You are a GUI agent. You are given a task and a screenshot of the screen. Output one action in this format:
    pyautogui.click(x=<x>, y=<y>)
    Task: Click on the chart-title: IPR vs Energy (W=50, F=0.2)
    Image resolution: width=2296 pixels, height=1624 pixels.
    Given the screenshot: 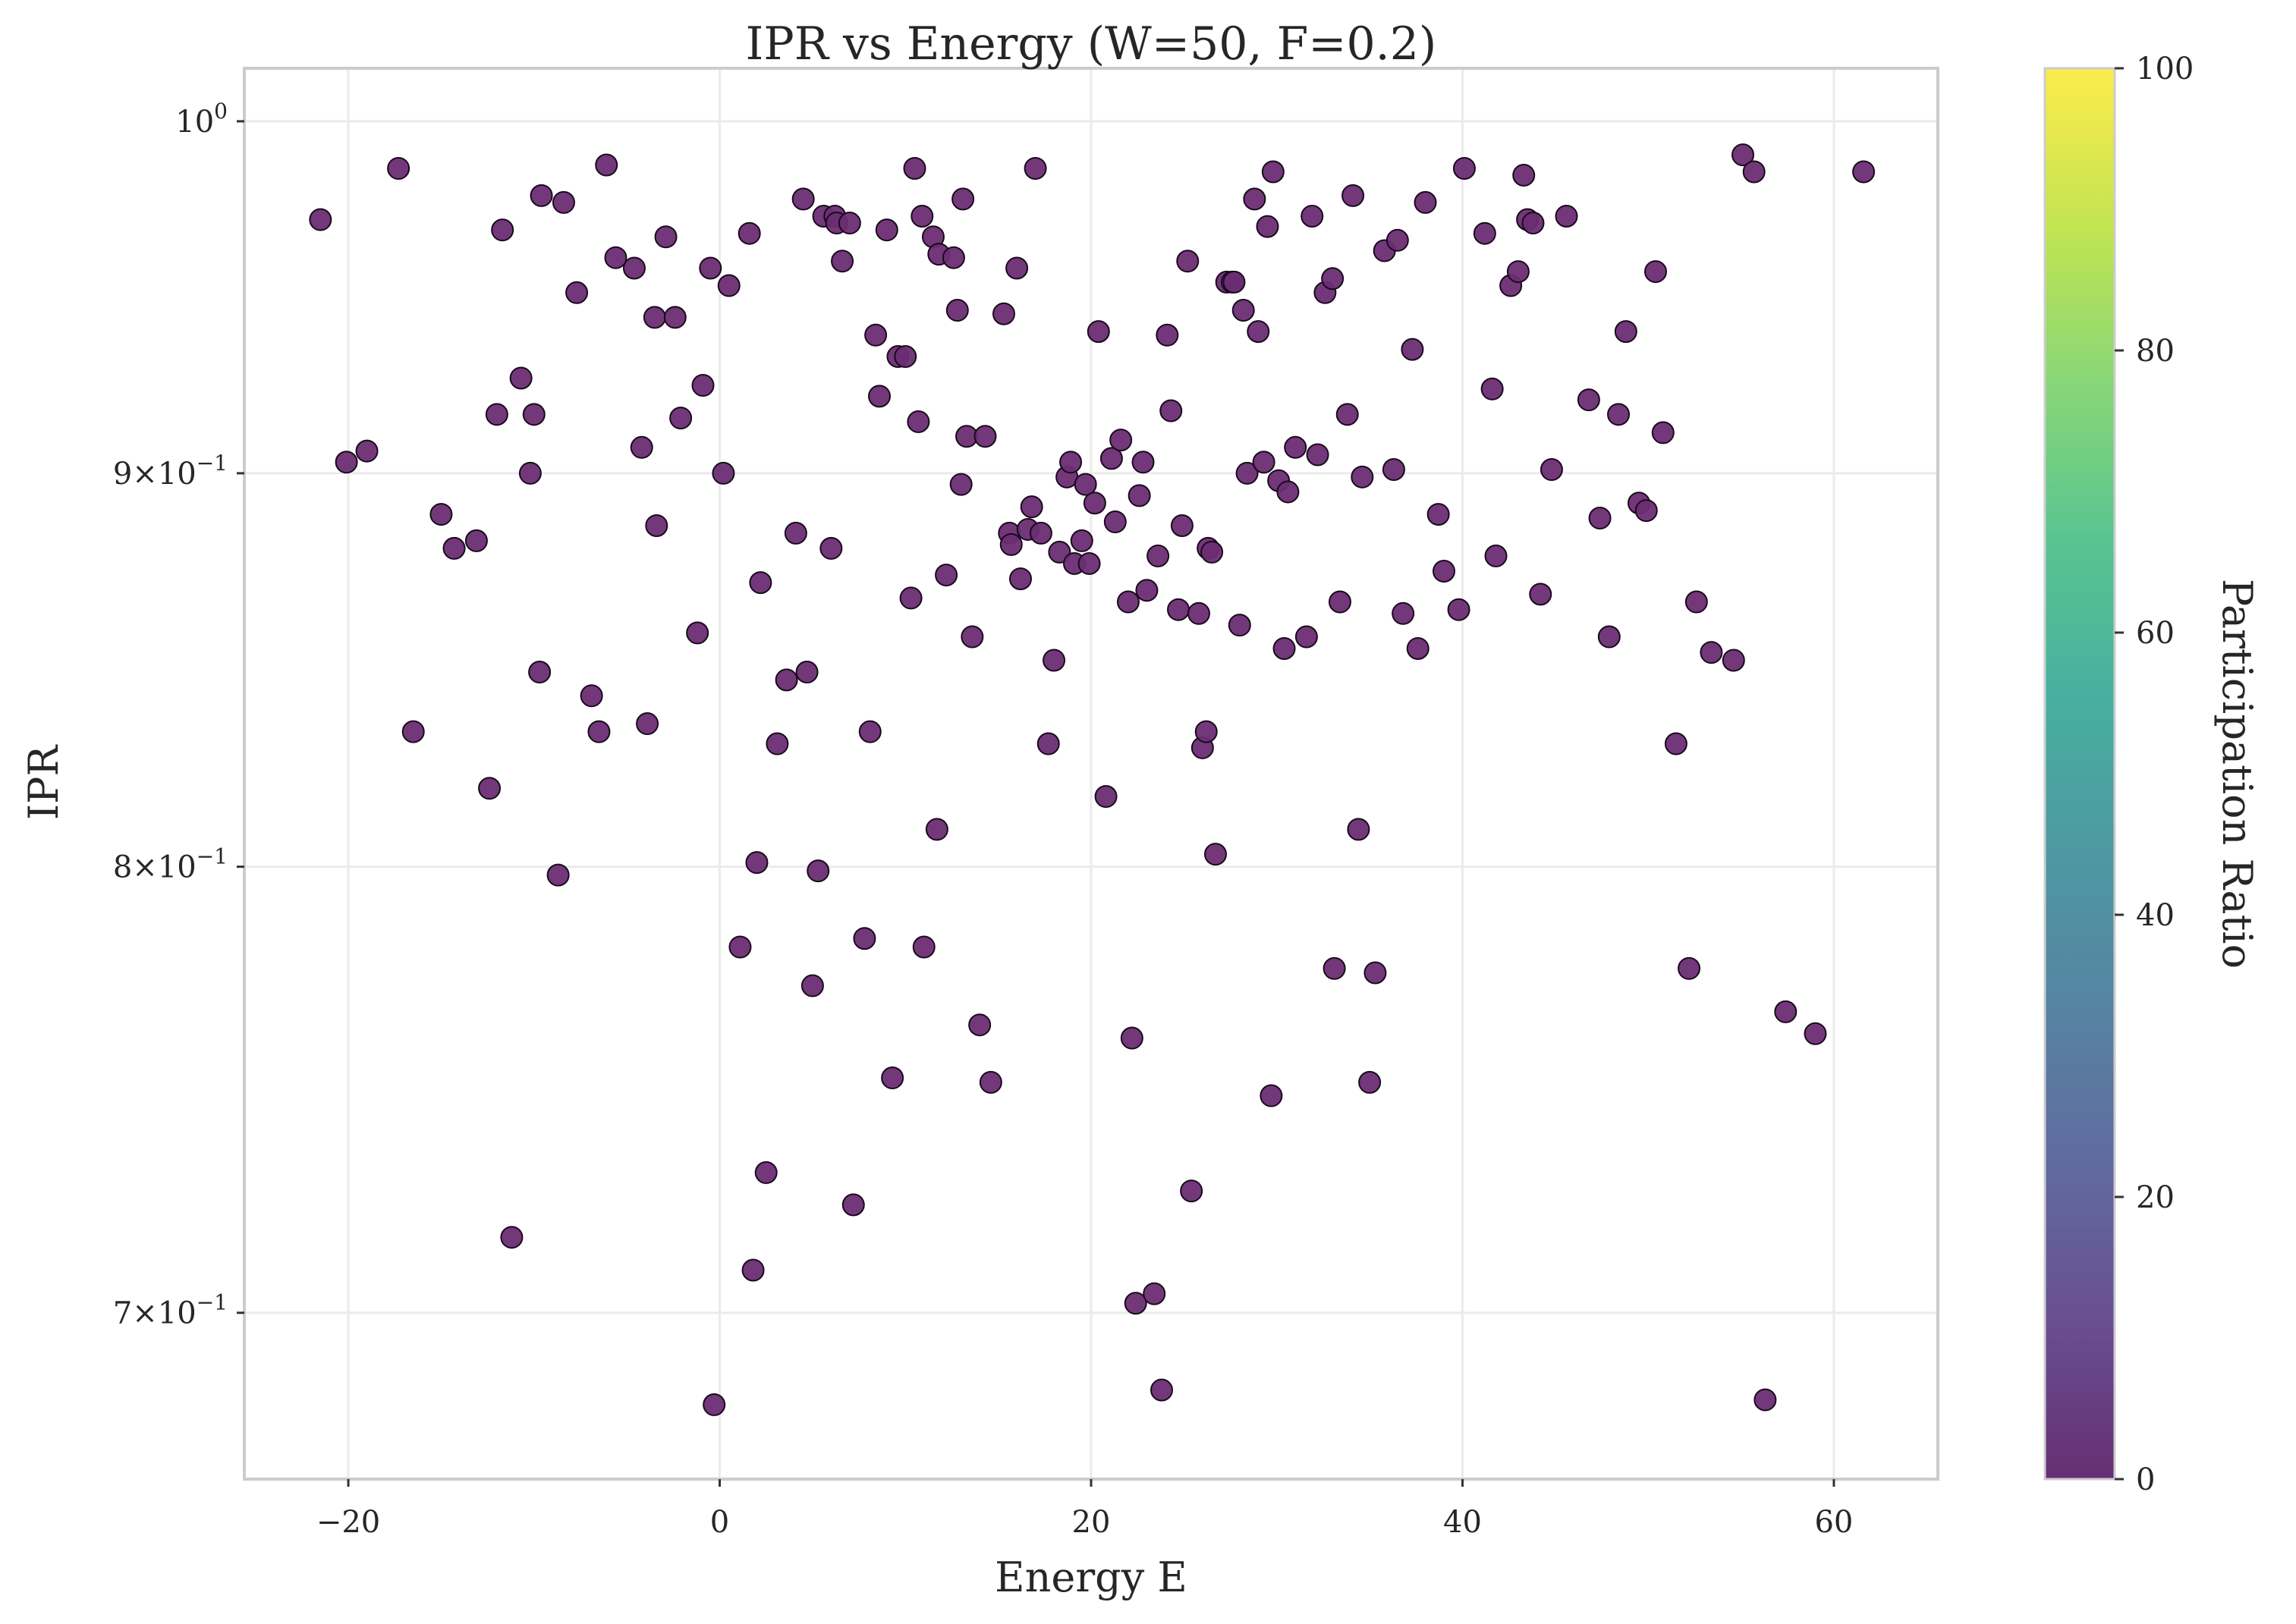 What is the action you would take?
    pyautogui.click(x=1091, y=44)
    